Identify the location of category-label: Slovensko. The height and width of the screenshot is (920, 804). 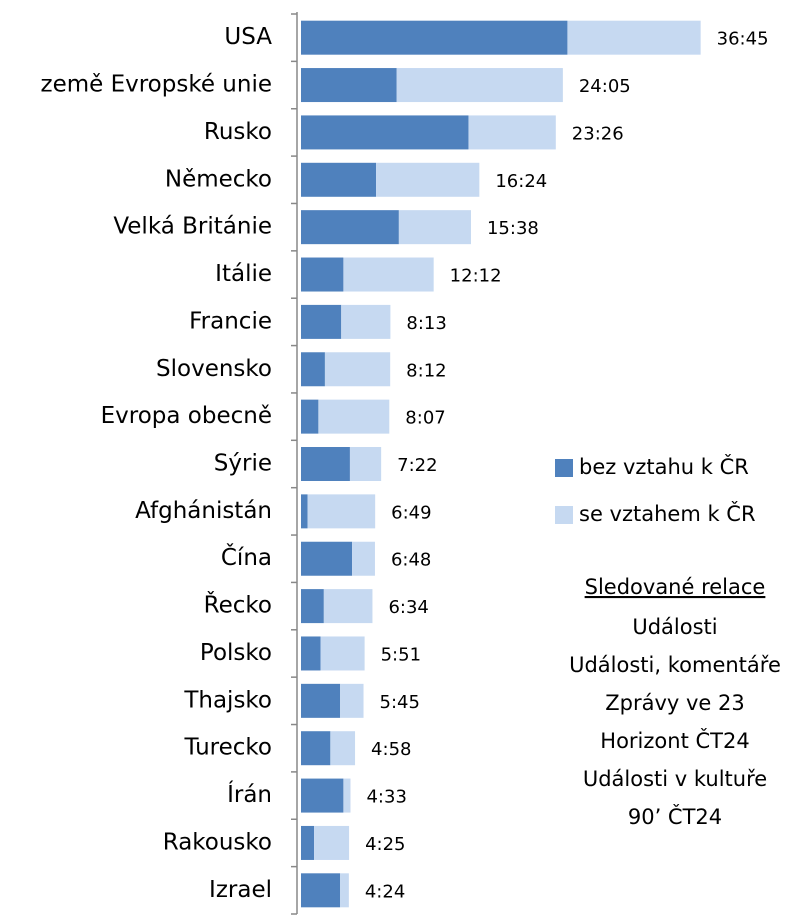
(214, 369).